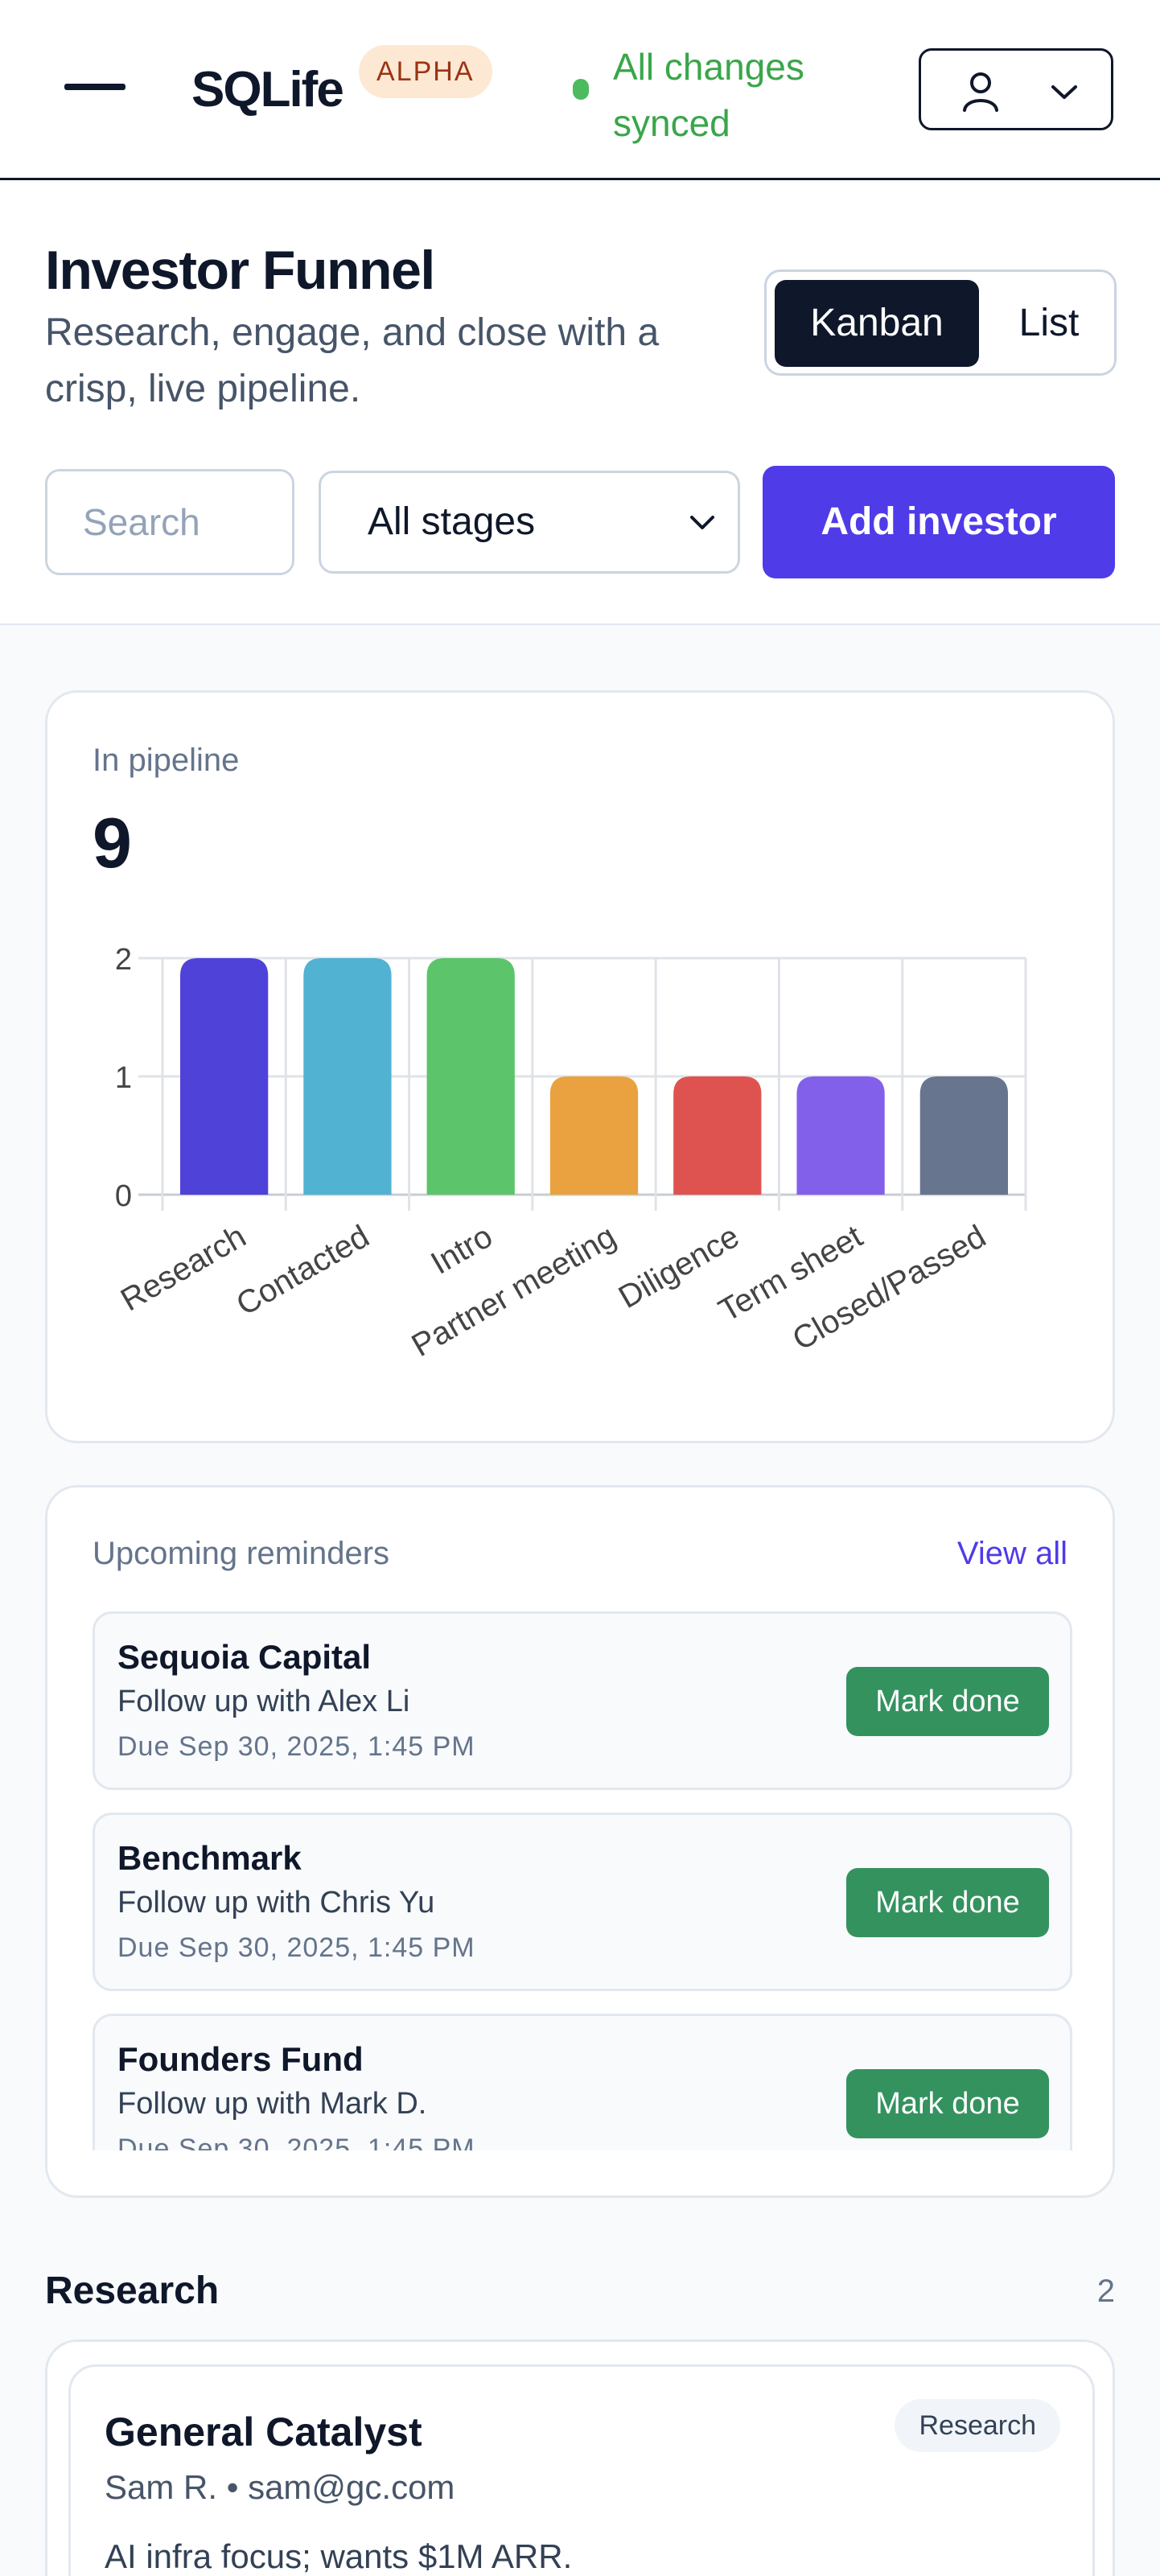 This screenshot has width=1160, height=2576. Describe the element at coordinates (244, 1657) in the screenshot. I see `reminder-investor: Sequoia Capital` at that location.